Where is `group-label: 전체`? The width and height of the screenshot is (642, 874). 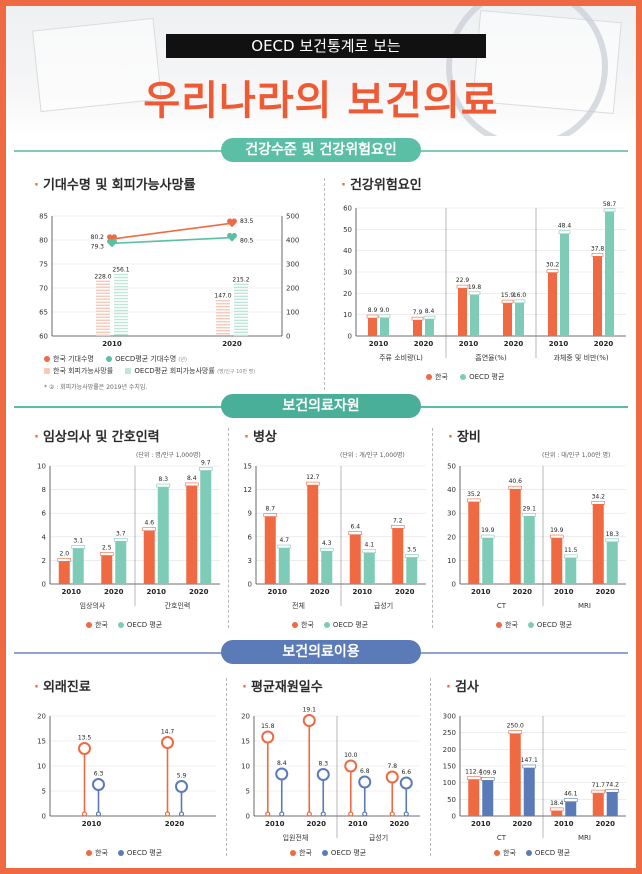 group-label: 전체 is located at coordinates (298, 605).